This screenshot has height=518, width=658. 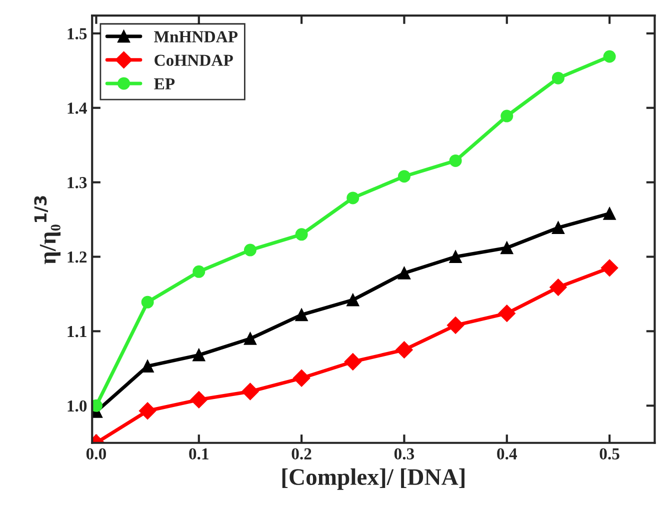 I want to click on x-tick-label: 0.2, so click(x=302, y=454).